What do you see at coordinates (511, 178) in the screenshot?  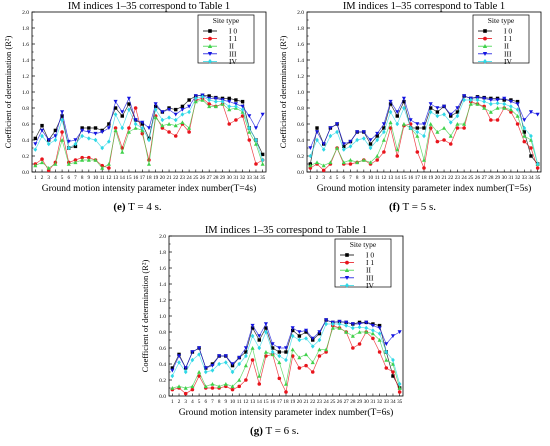 I see `x-tick-label: 31` at bounding box center [511, 178].